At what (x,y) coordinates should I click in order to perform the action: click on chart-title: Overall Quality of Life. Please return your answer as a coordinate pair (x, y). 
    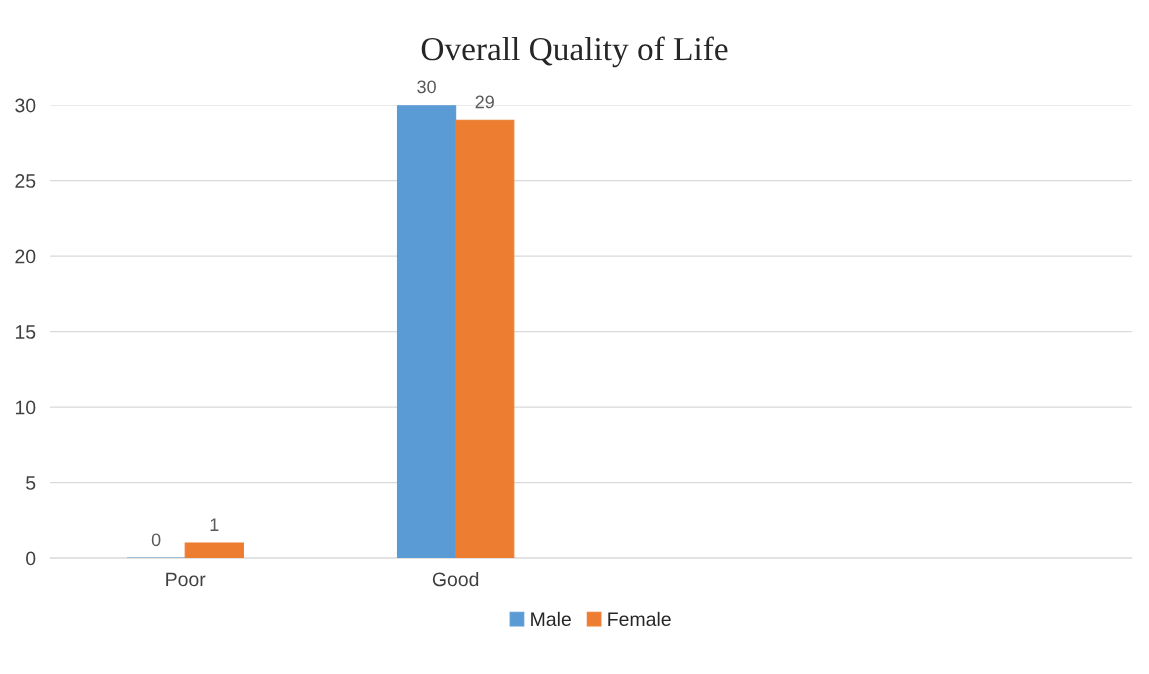
    Looking at the image, I should click on (574, 52).